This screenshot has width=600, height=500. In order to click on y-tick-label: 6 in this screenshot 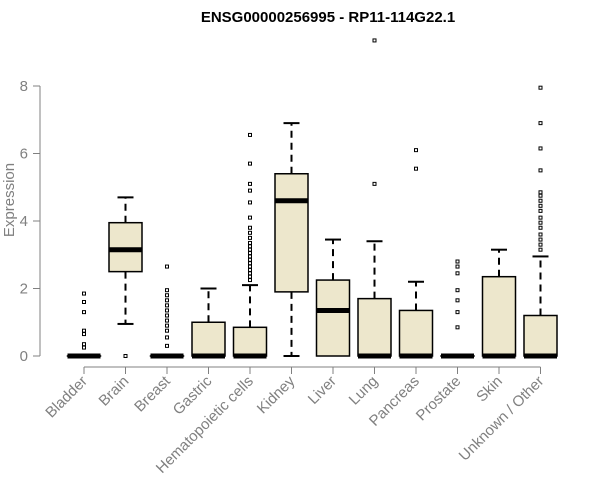, I will do `click(24, 154)`.